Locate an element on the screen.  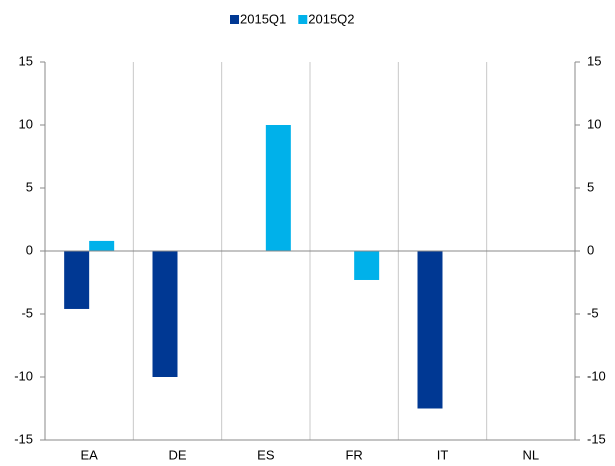
y-tick-label: -10 is located at coordinates (23, 375).